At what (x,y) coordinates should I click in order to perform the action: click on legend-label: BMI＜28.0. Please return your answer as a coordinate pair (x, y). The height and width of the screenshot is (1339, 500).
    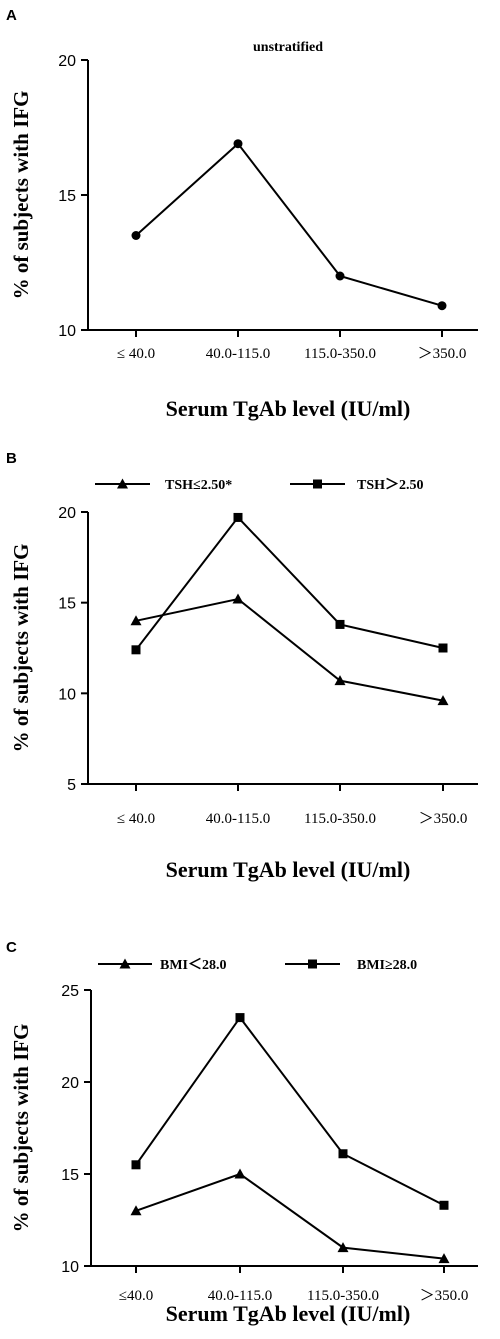
    Looking at the image, I should click on (193, 965).